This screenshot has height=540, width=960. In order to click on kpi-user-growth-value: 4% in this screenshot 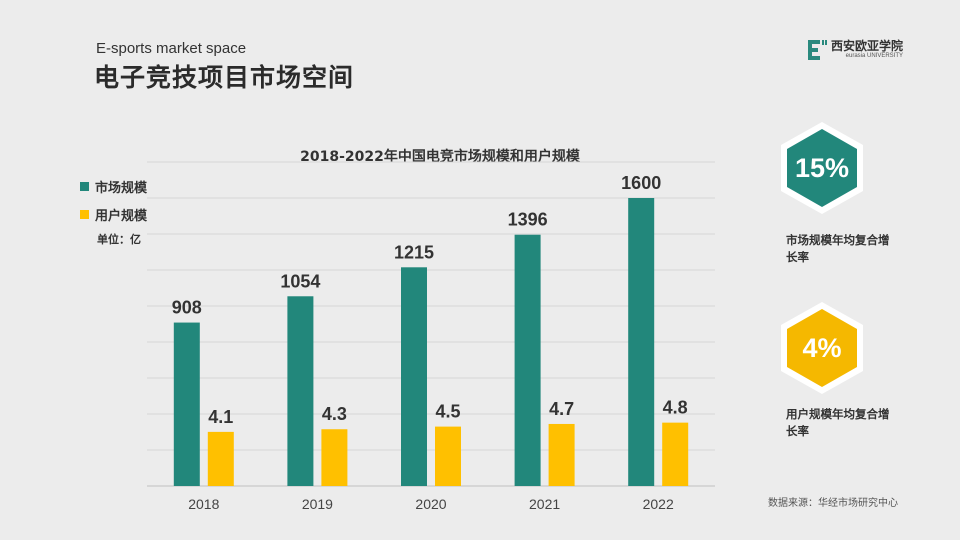, I will do `click(822, 347)`.